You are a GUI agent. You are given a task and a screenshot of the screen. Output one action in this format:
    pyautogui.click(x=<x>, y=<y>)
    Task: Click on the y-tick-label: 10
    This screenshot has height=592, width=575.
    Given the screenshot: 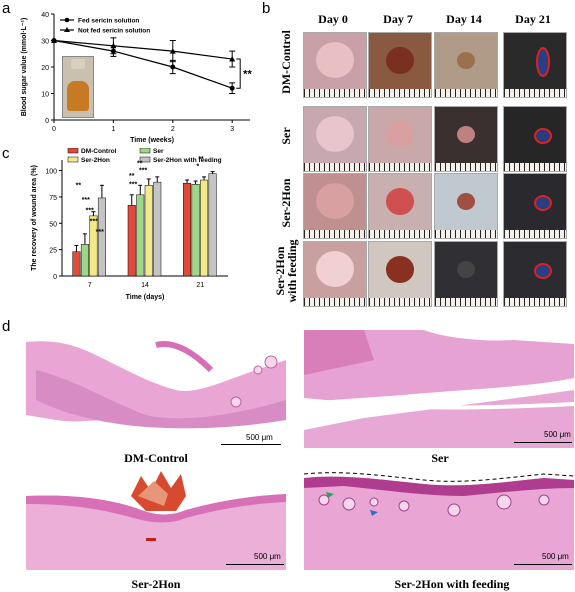 What is the action you would take?
    pyautogui.click(x=45, y=95)
    